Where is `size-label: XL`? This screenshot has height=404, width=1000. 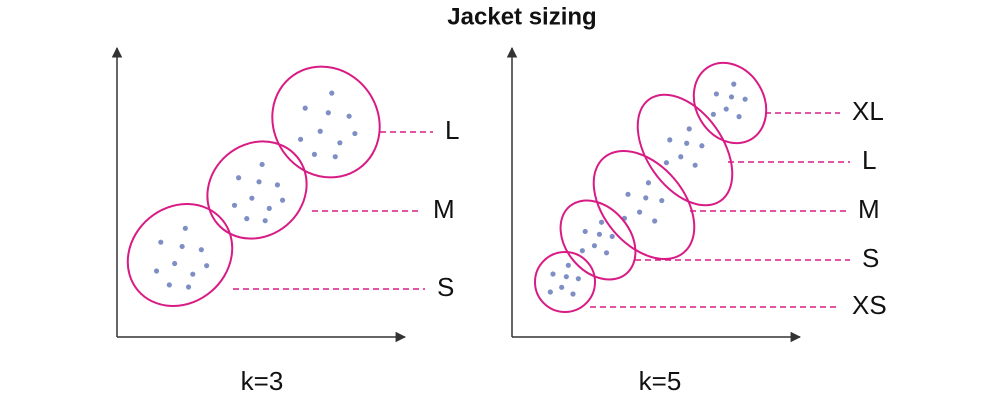 size-label: XL is located at coordinates (868, 111).